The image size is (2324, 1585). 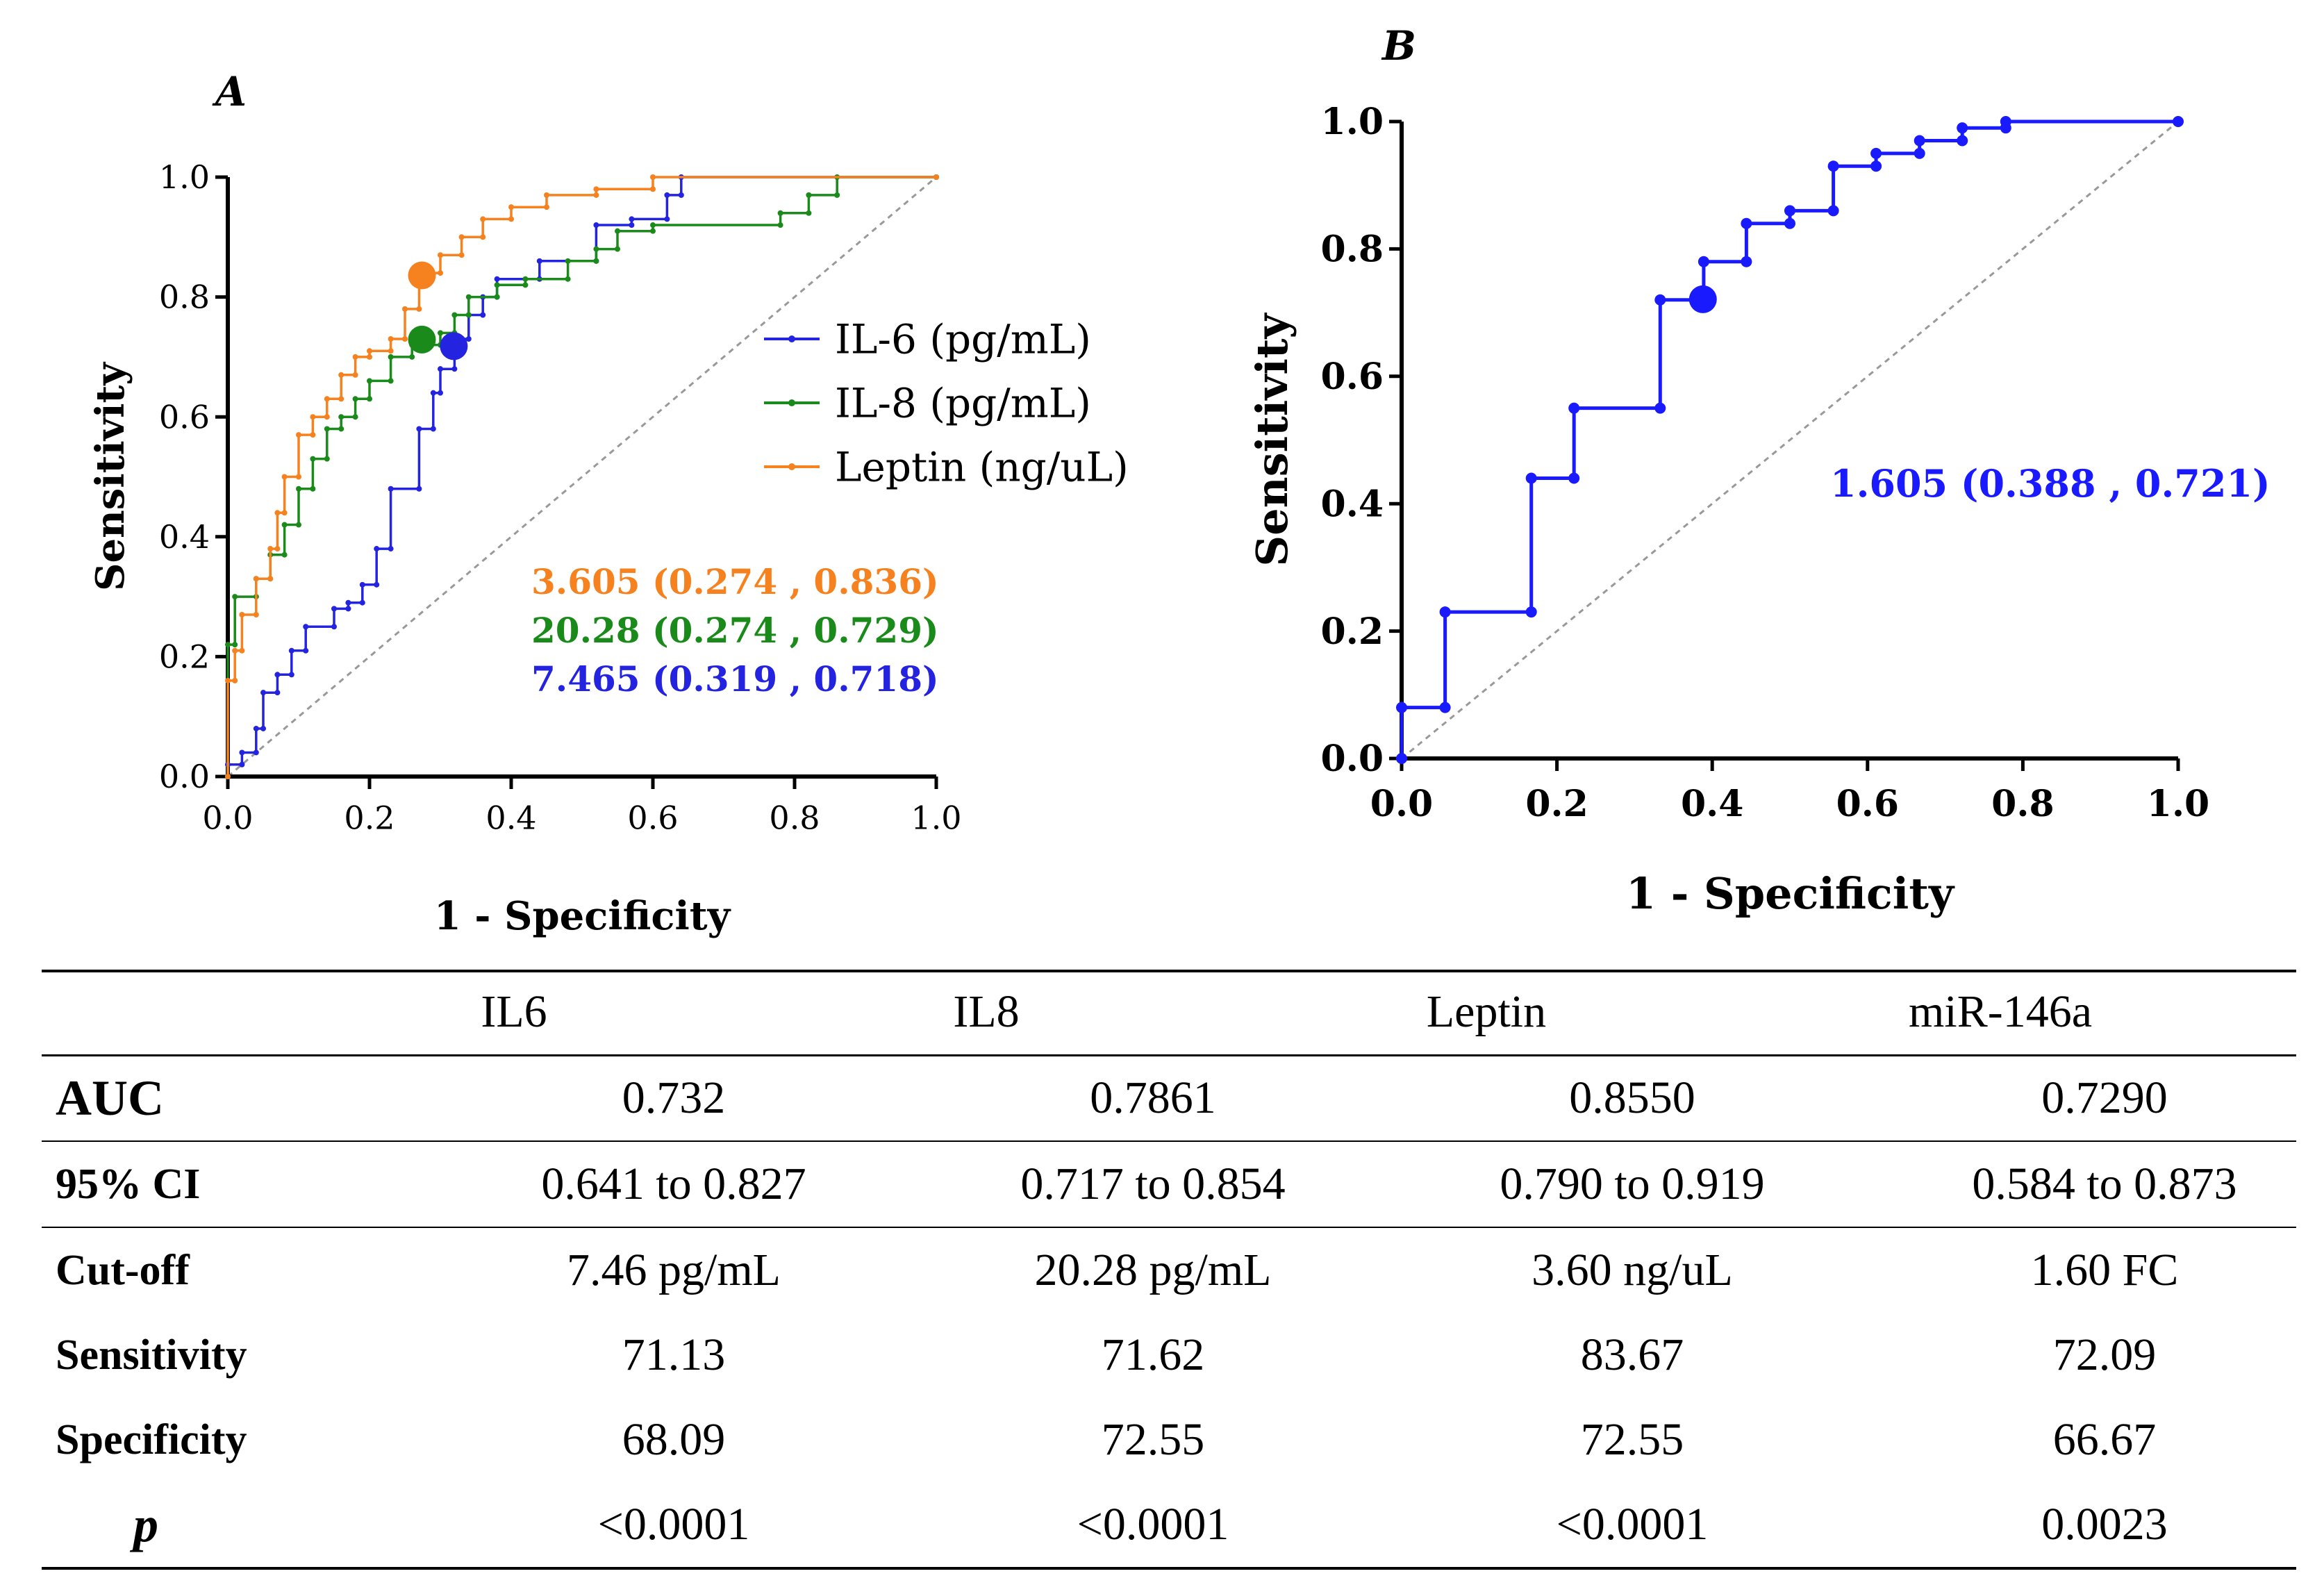 What do you see at coordinates (1153, 1270) in the screenshot?
I see `table-cell: 20.28 pg/mL` at bounding box center [1153, 1270].